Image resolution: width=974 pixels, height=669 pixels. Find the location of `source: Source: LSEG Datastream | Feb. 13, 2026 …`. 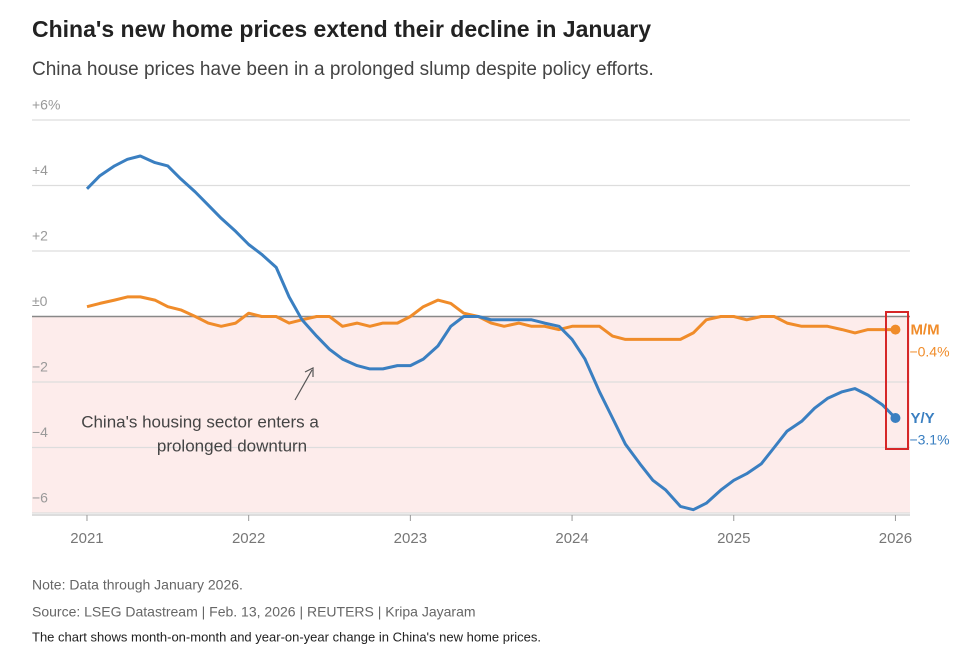

source: Source: LSEG Datastream | Feb. 13, 2026 … is located at coordinates (254, 612).